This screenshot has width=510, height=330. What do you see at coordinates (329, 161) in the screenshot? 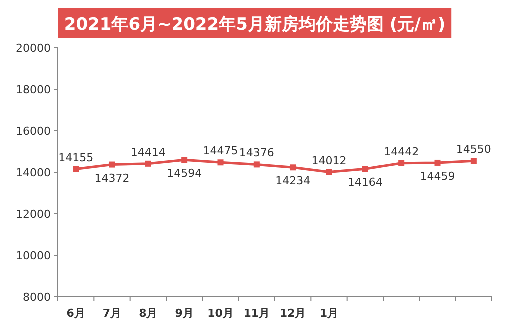
I see `data-label: 14012` at bounding box center [329, 161].